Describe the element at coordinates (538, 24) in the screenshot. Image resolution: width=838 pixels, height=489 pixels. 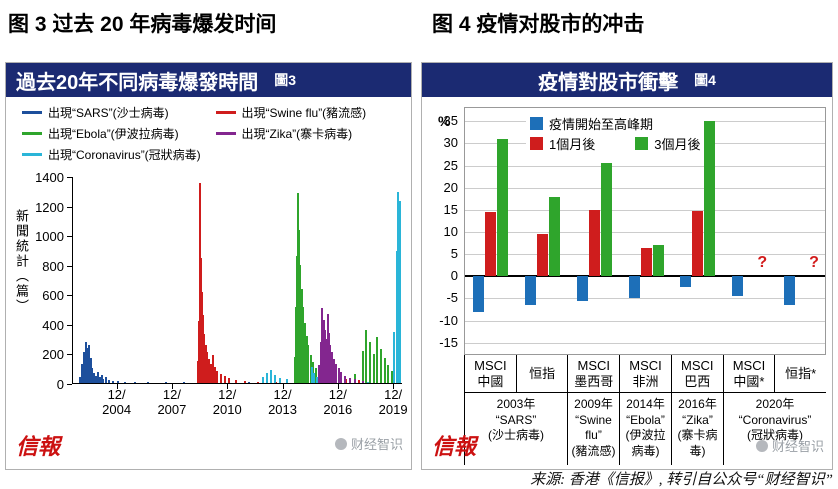
I see `figure4-heading: 图 4 疫情对股市的冲击` at that location.